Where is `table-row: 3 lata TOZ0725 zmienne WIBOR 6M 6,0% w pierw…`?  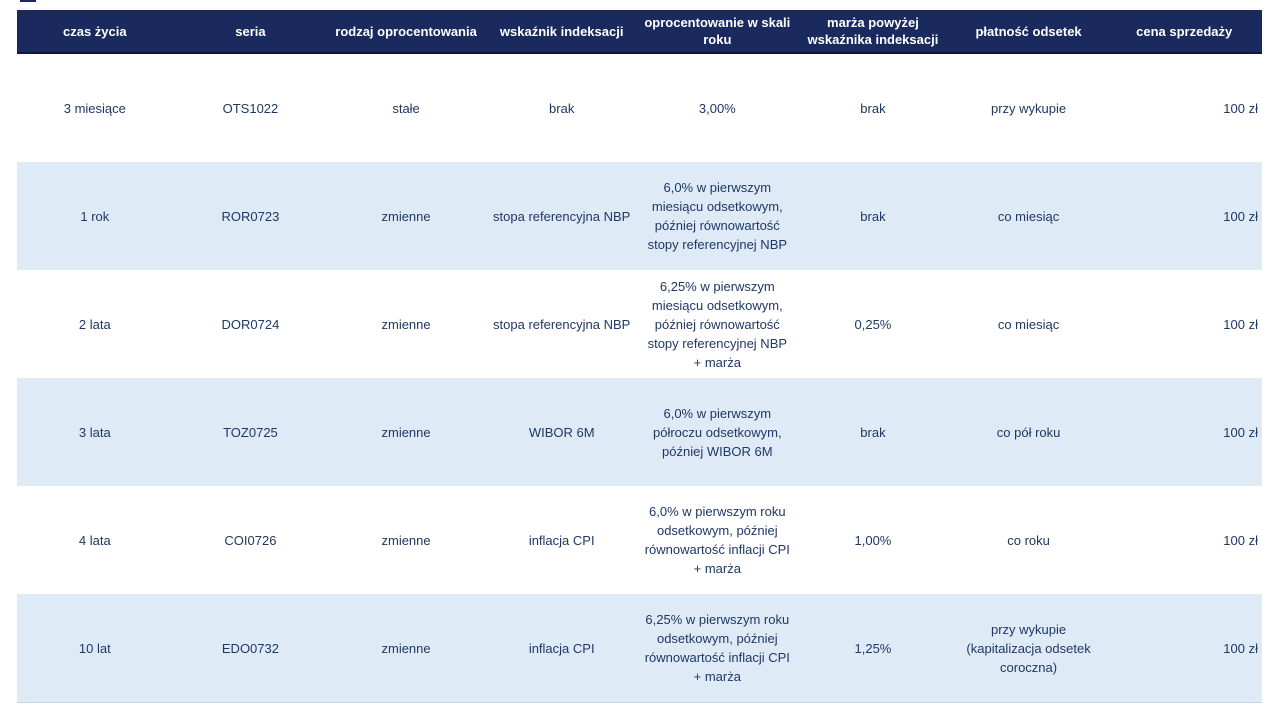
table-row: 3 lata TOZ0725 zmienne WIBOR 6M 6,0% w pierw… is located at coordinates (639, 432).